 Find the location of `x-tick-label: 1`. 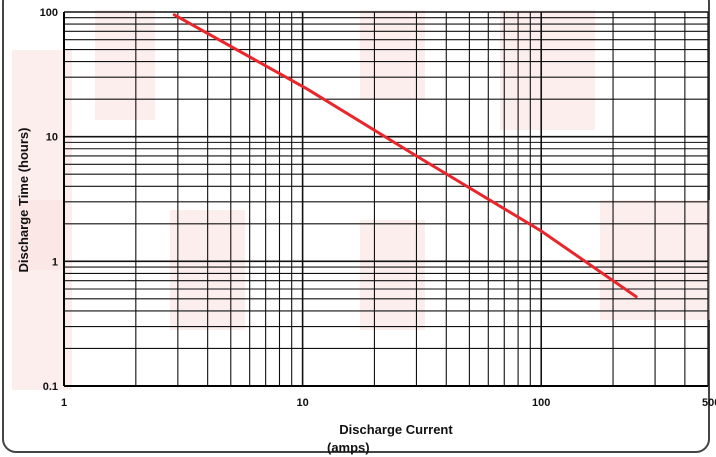

x-tick-label: 1 is located at coordinates (64, 403).